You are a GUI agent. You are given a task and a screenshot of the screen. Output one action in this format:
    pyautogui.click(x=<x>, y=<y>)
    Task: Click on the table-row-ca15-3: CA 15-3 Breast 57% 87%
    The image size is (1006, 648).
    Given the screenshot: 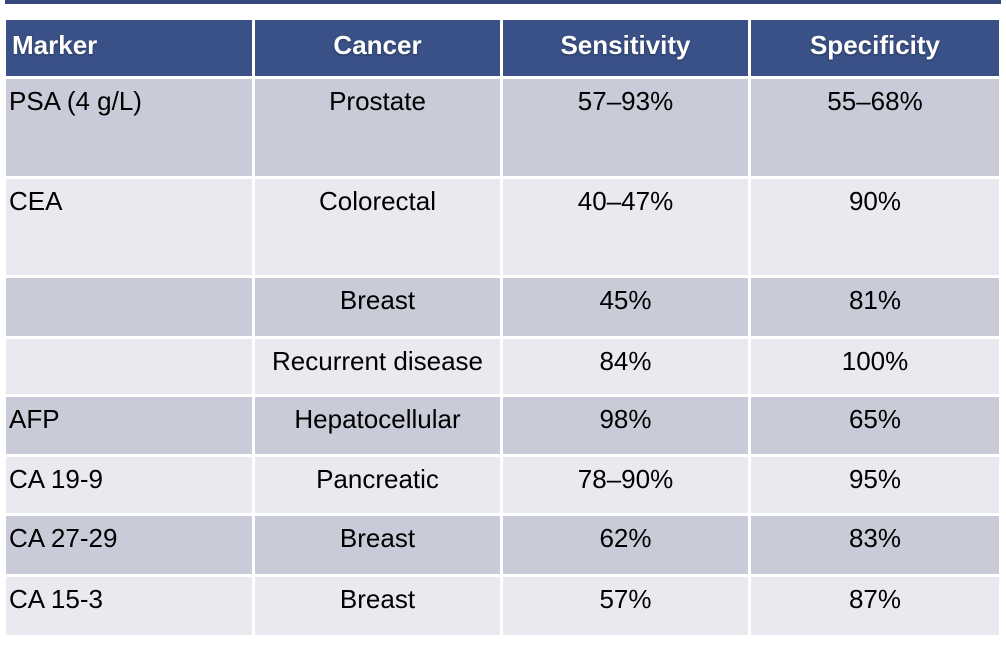 What is the action you would take?
    pyautogui.click(x=502, y=606)
    